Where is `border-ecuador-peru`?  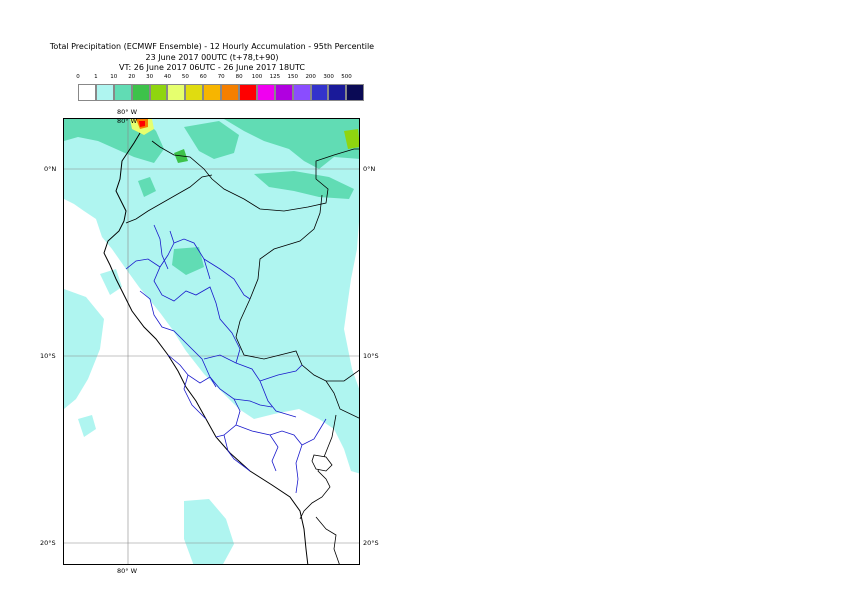 border-ecuador-peru is located at coordinates (169, 199).